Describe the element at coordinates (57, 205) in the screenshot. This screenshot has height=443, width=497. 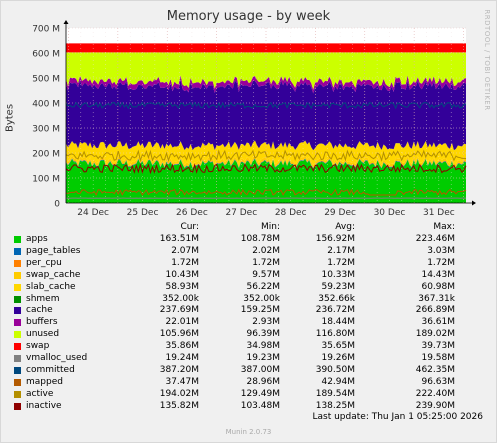
I see `y-tick-label: 0` at that location.